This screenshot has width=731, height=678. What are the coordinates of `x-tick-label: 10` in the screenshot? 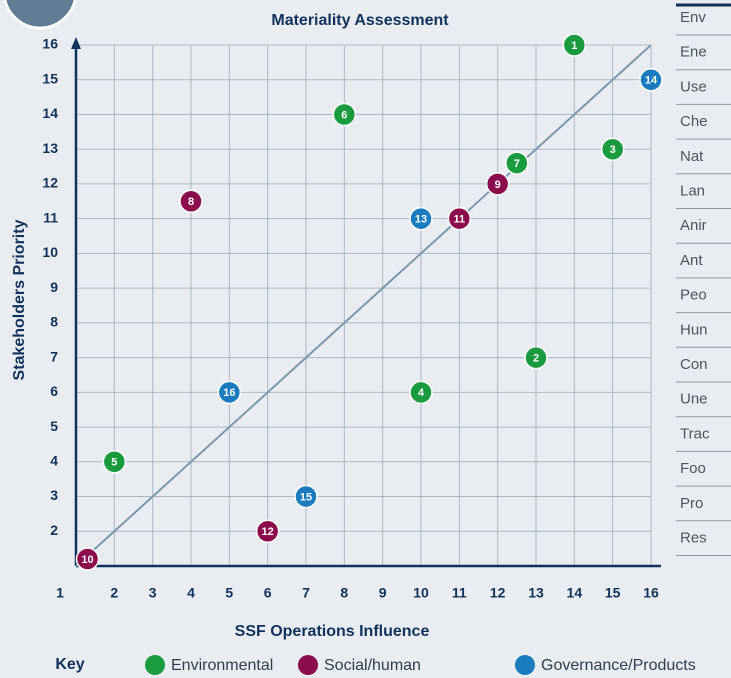 It's located at (421, 593).